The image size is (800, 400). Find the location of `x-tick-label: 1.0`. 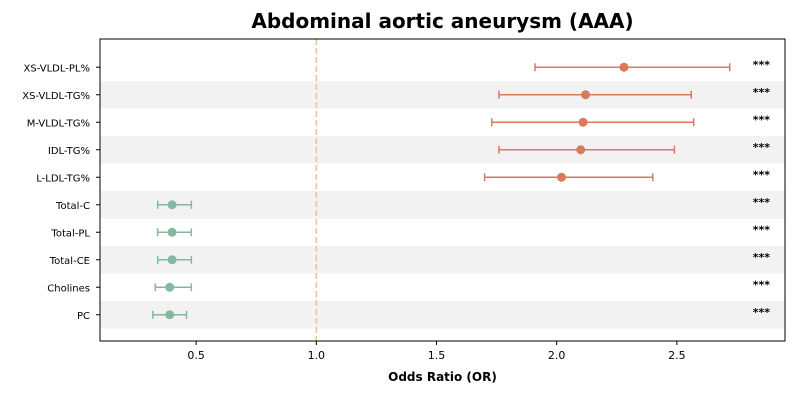

x-tick-label: 1.0 is located at coordinates (317, 355).